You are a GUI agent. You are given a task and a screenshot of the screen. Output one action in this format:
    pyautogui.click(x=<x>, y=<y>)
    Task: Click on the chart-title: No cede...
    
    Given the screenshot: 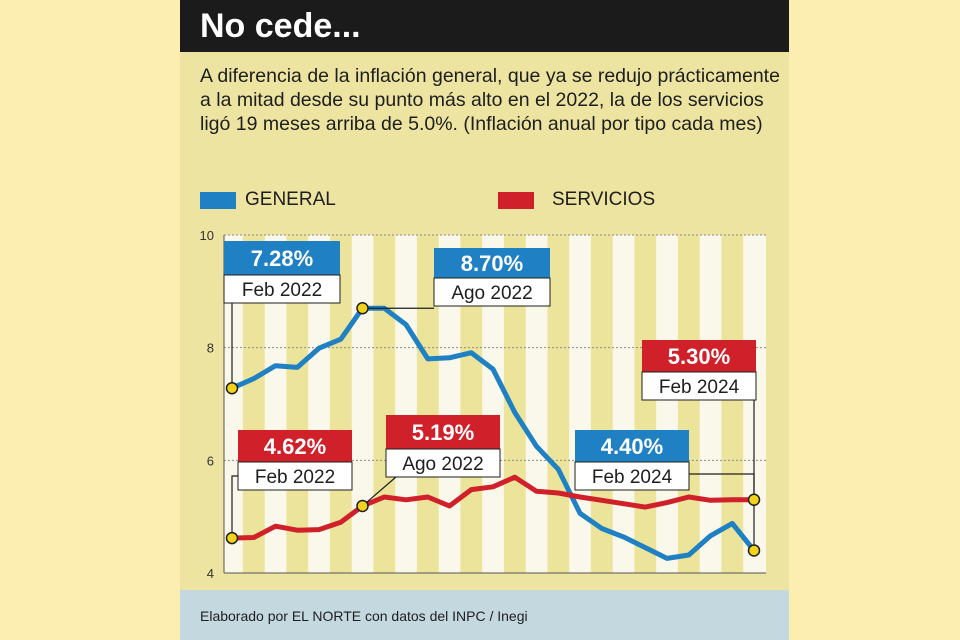 What is the action you would take?
    pyautogui.click(x=280, y=26)
    